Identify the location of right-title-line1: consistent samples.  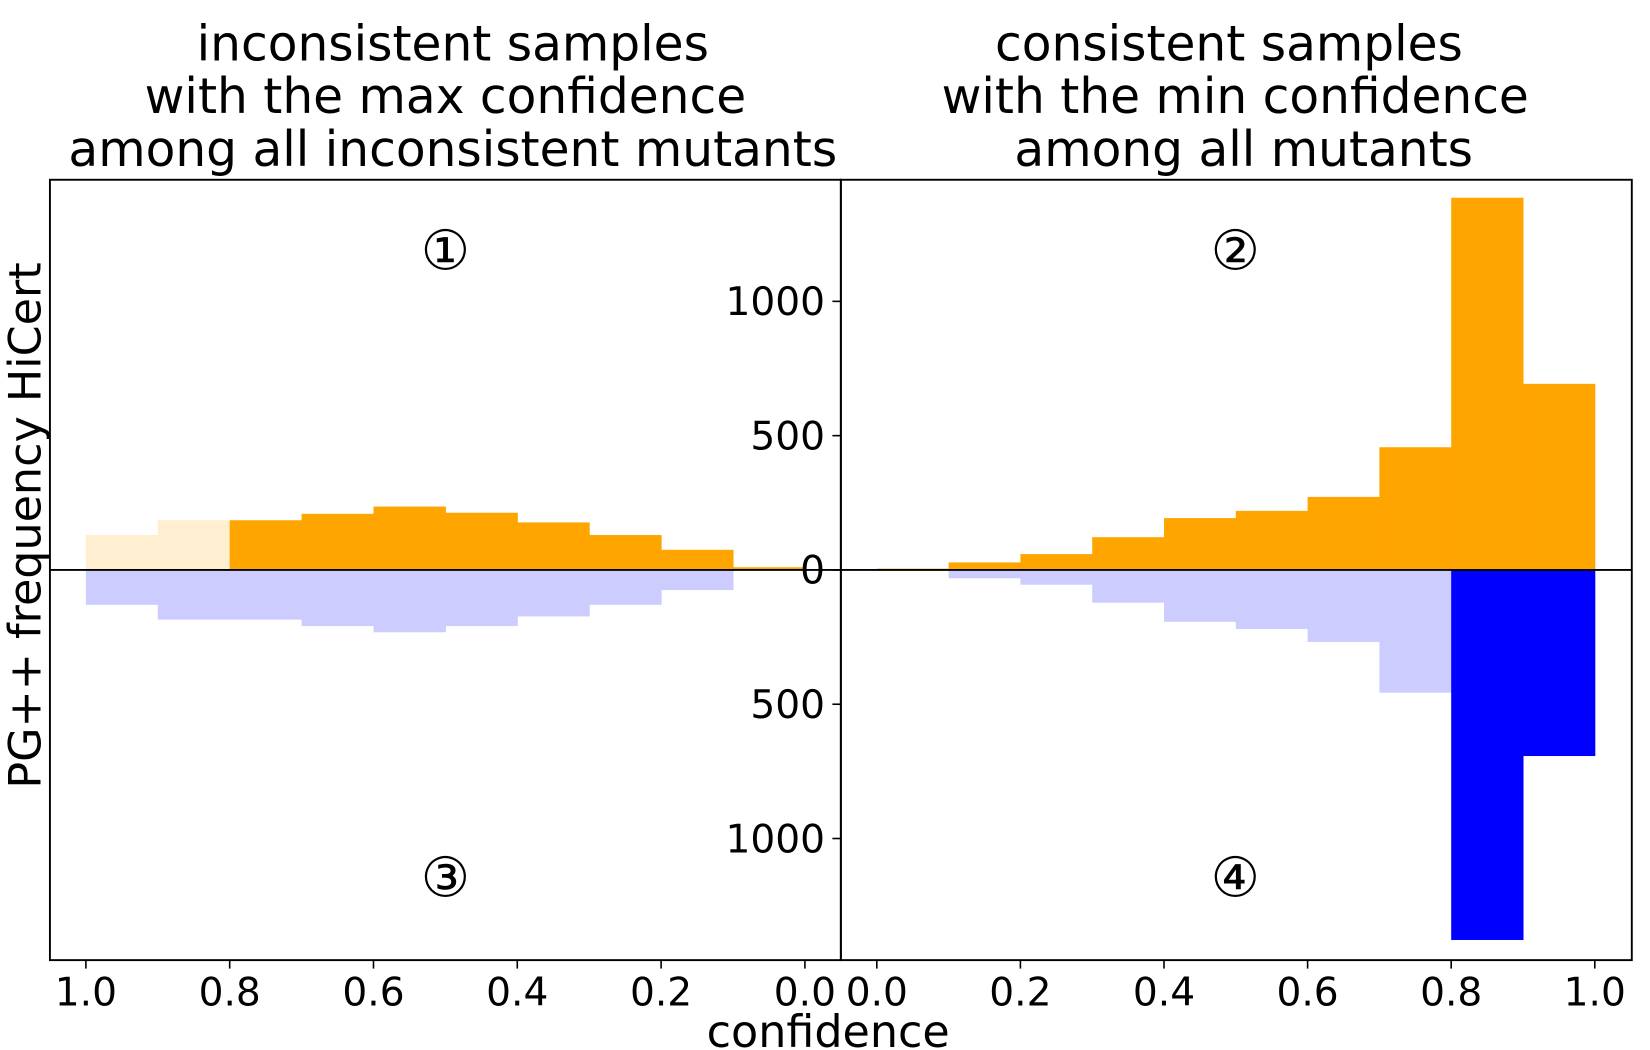
(1229, 44).